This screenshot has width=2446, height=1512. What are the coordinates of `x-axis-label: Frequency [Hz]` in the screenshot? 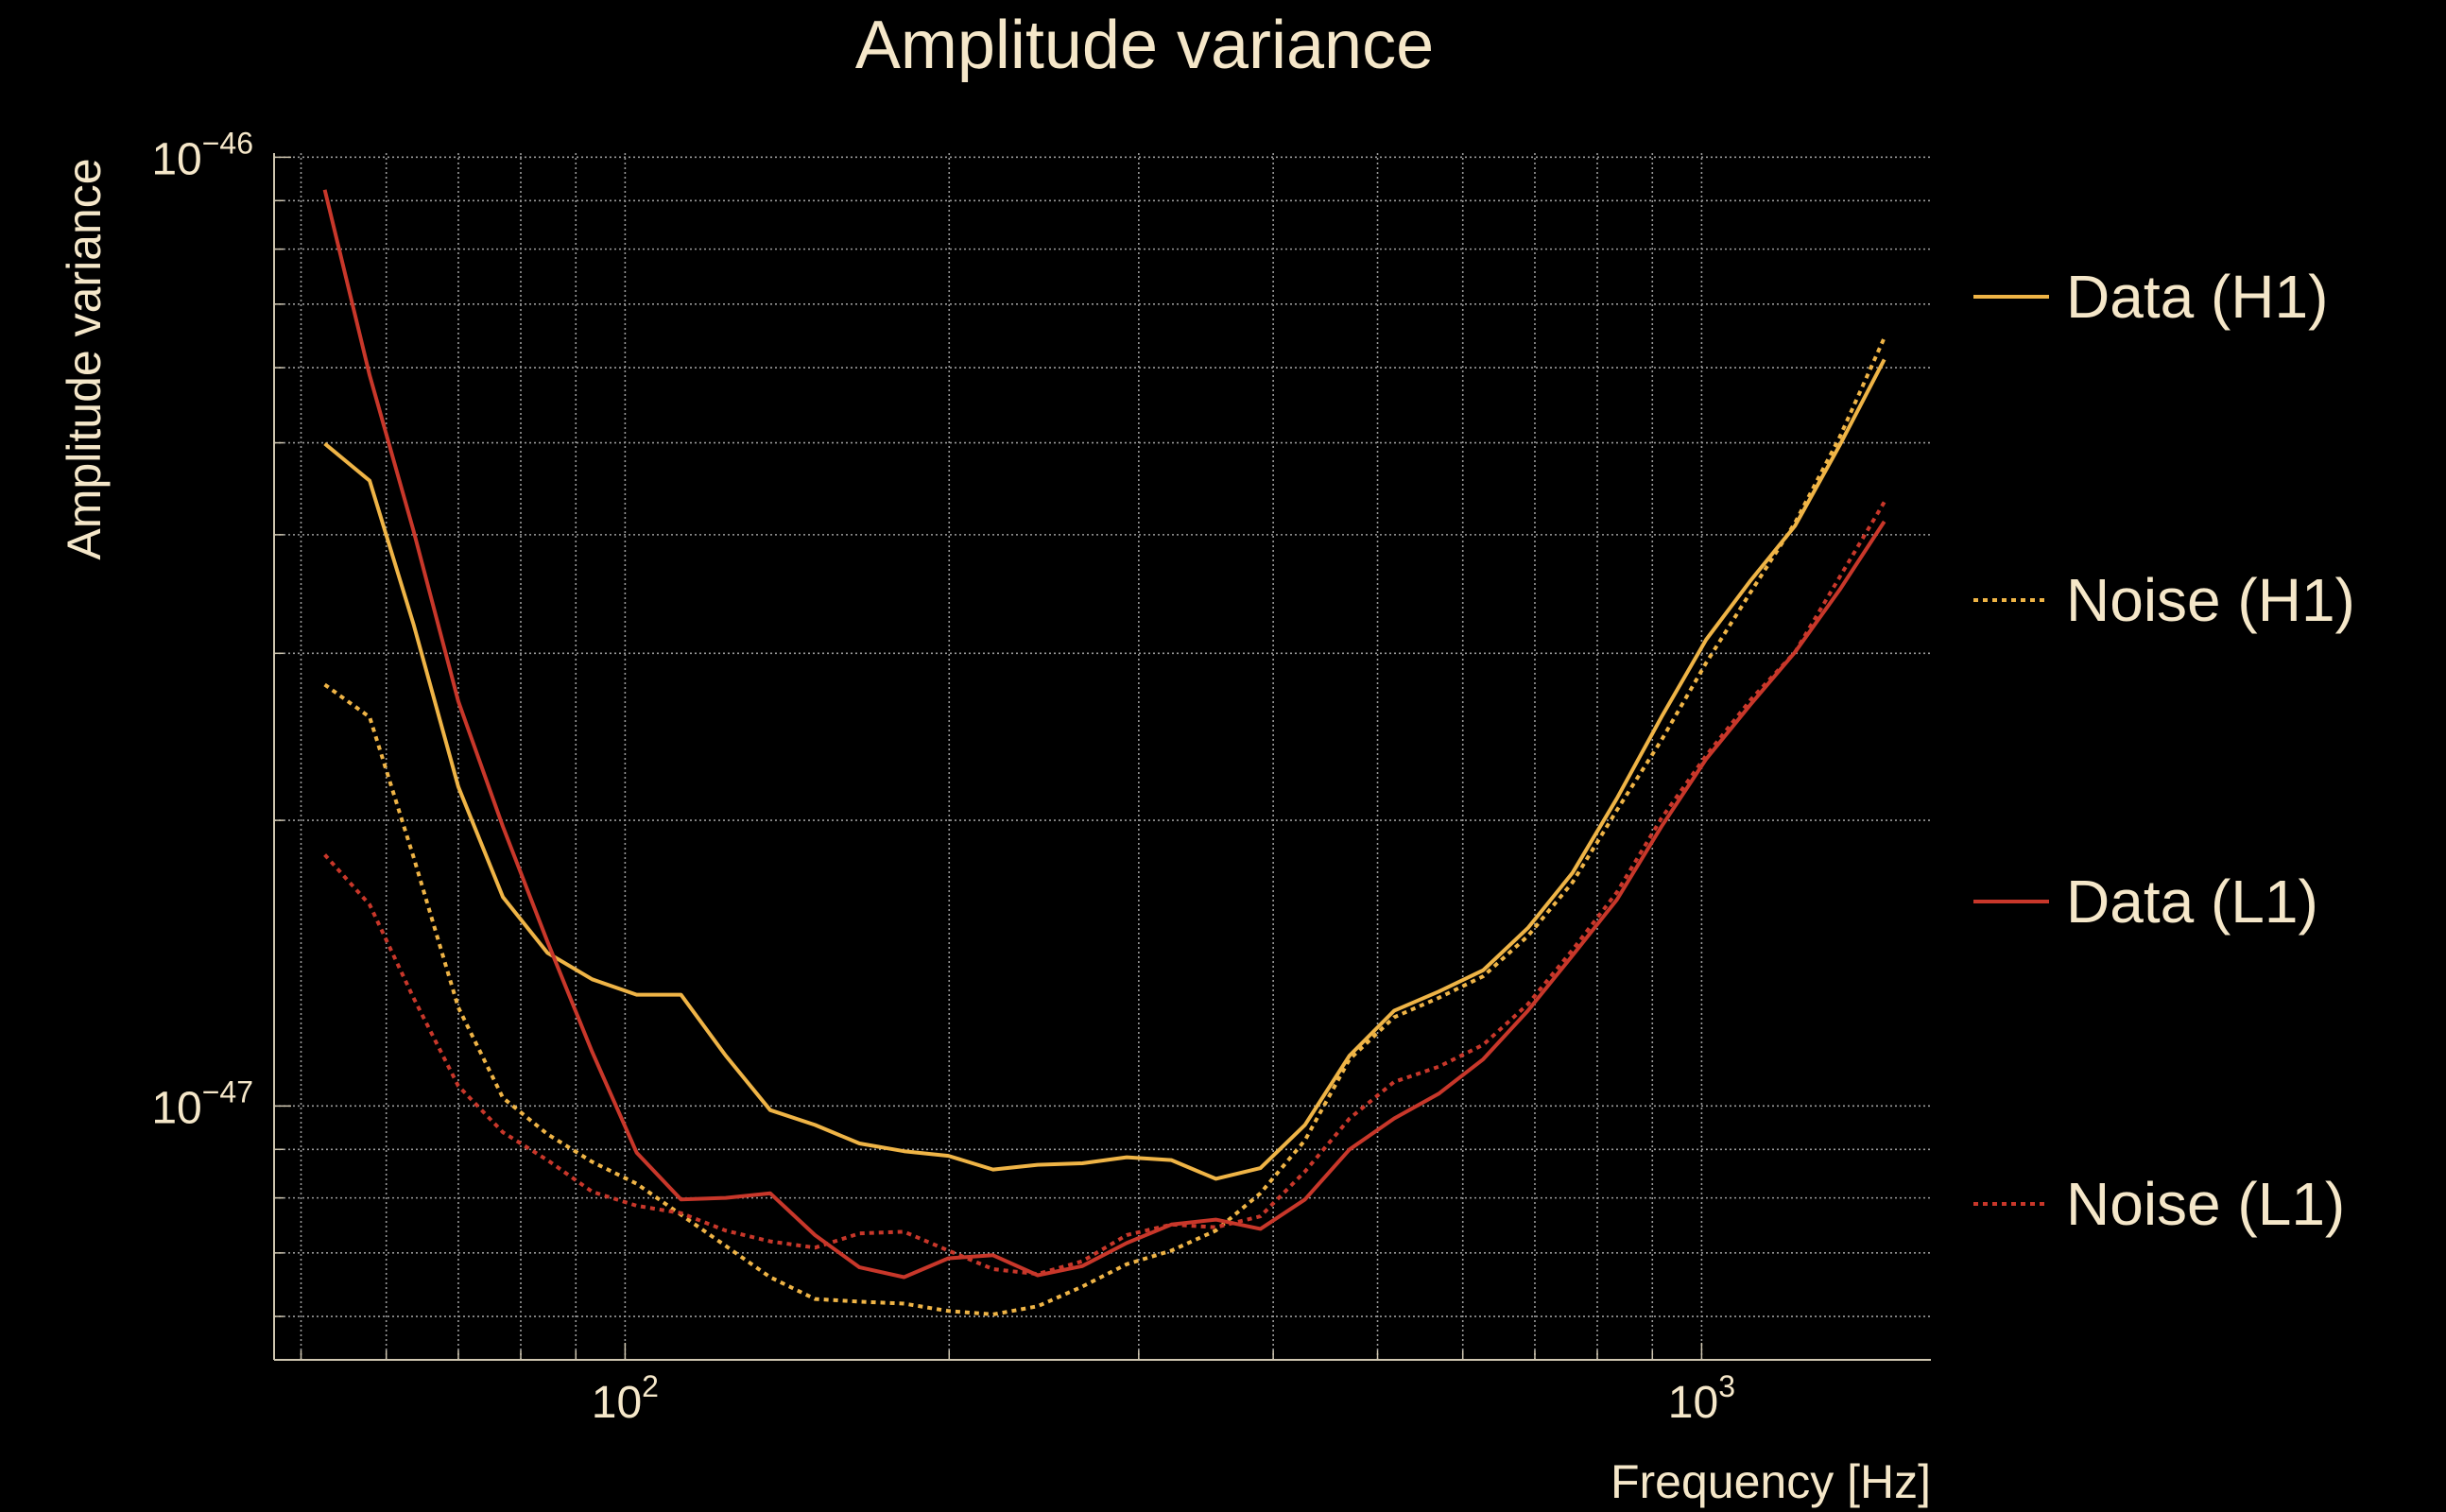 It's located at (1771, 1481).